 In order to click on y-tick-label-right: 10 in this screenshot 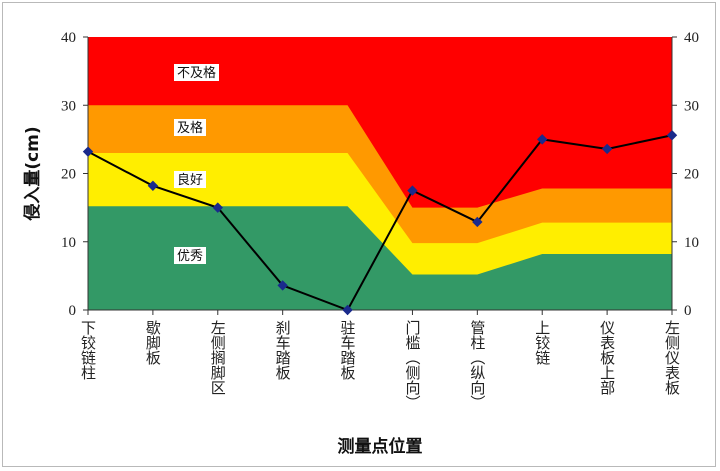, I will do `click(691, 243)`.